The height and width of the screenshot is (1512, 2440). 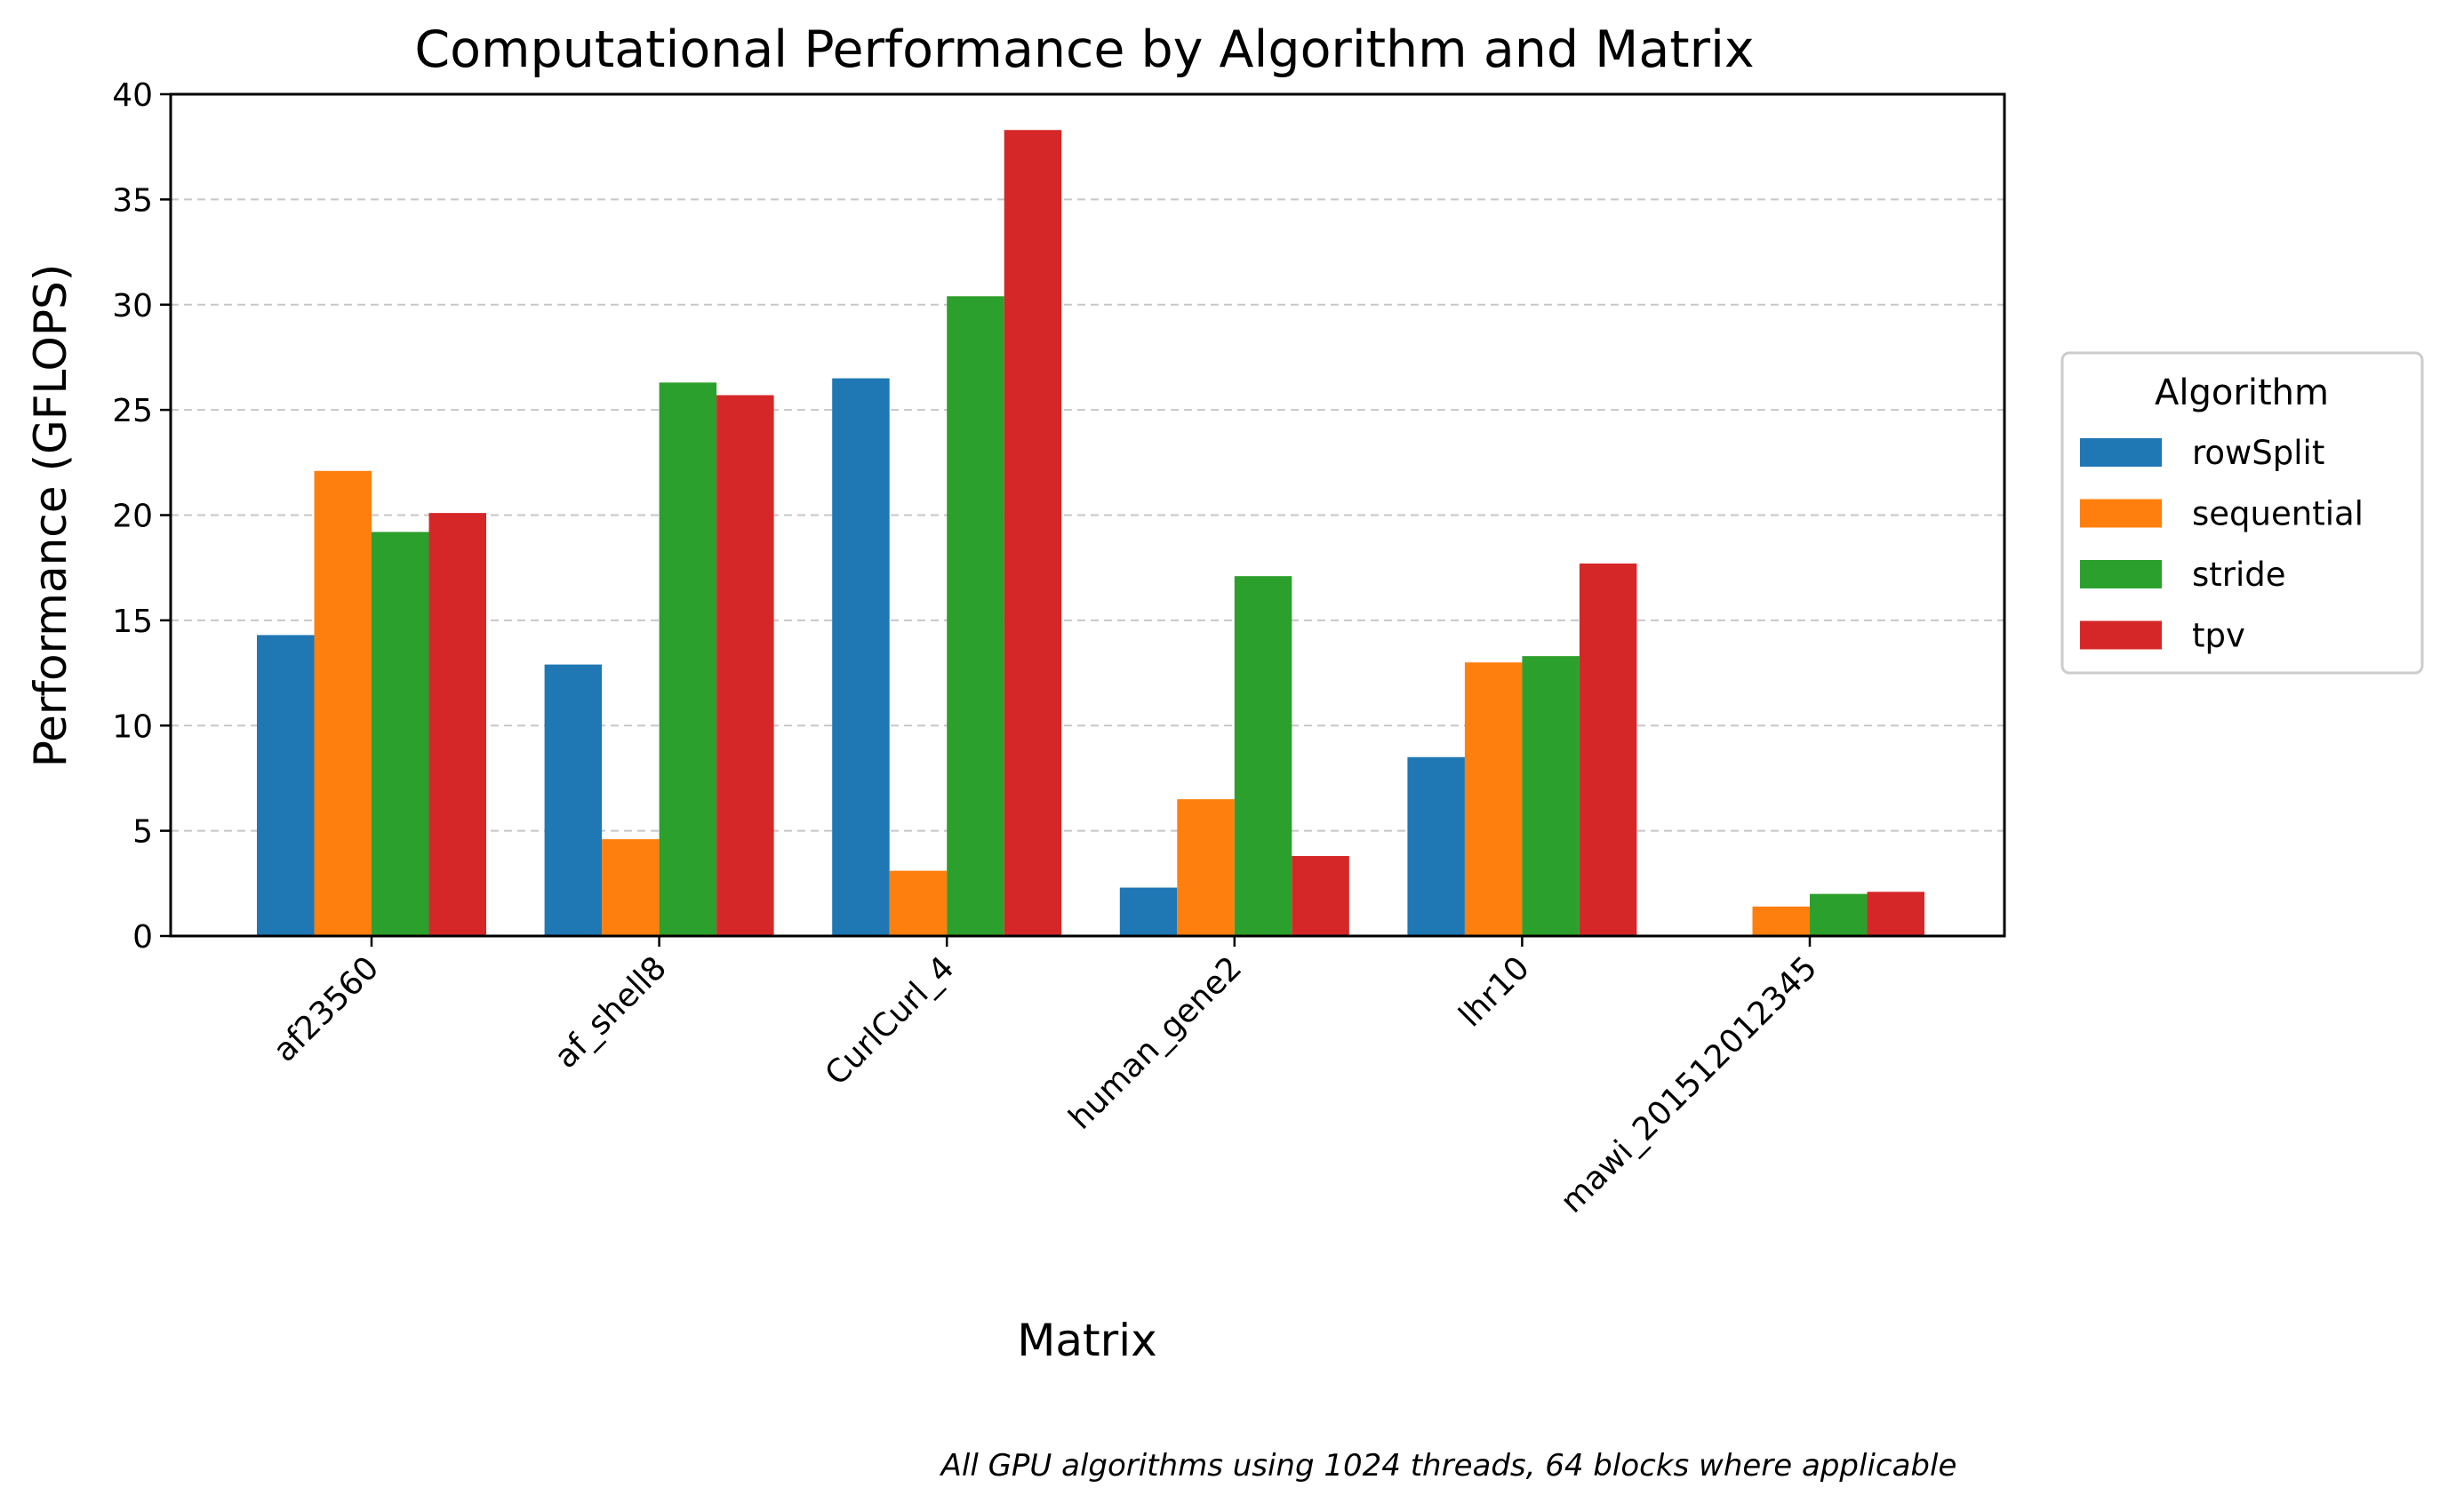 I want to click on y-axis-label: Performance (GFLOPS), so click(x=50, y=516).